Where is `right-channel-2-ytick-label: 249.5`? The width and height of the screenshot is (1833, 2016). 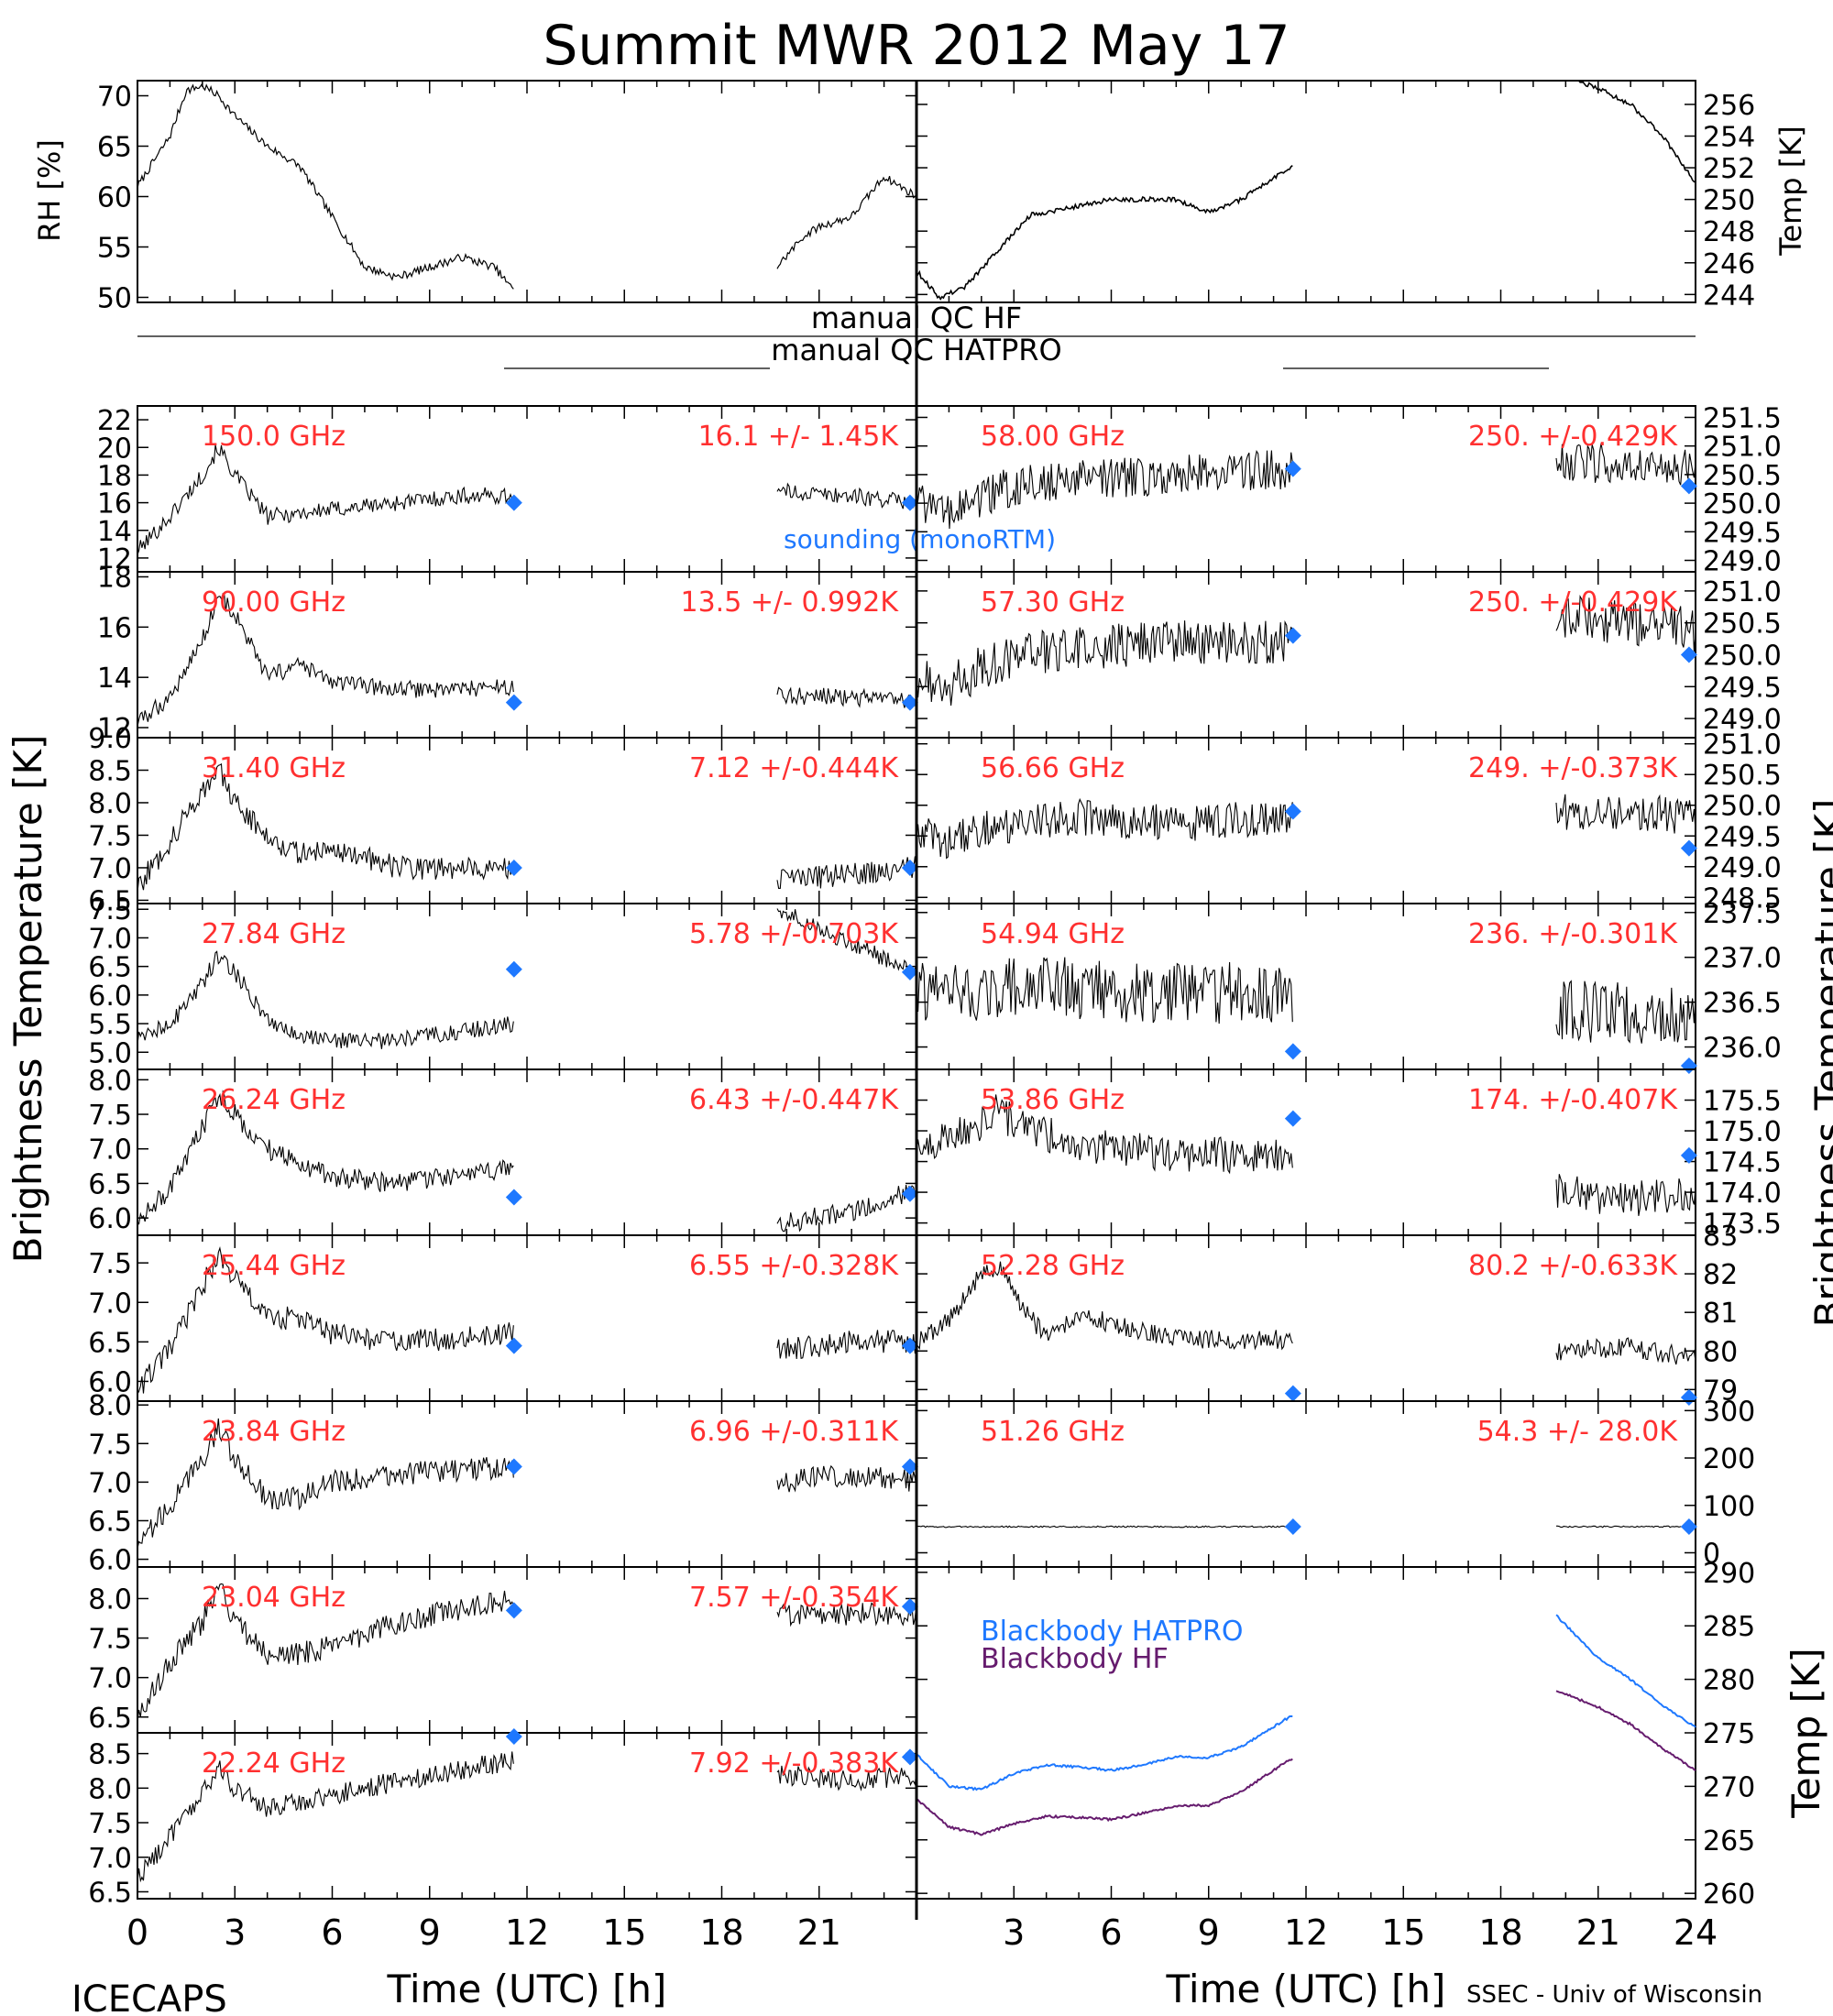
right-channel-2-ytick-label: 249.5 is located at coordinates (1742, 837).